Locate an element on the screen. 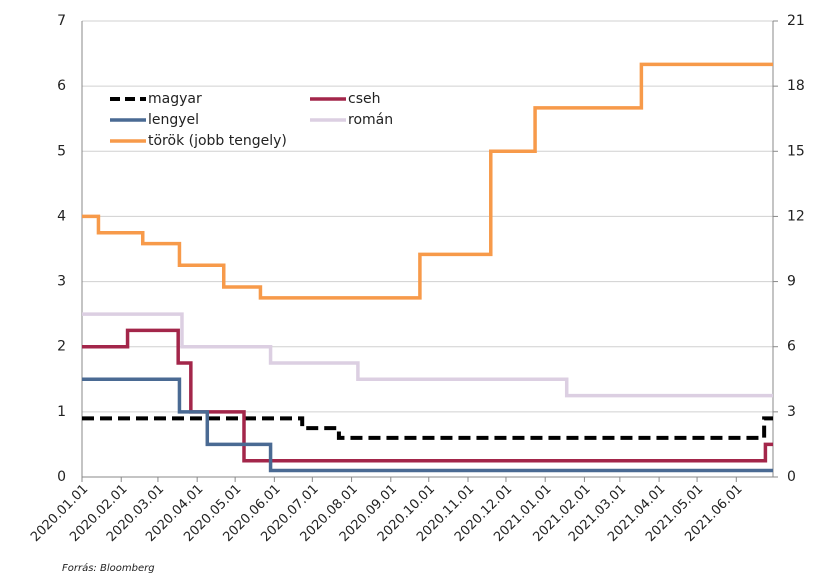 The image size is (814, 580). y-tick-label: 7 is located at coordinates (61, 21).